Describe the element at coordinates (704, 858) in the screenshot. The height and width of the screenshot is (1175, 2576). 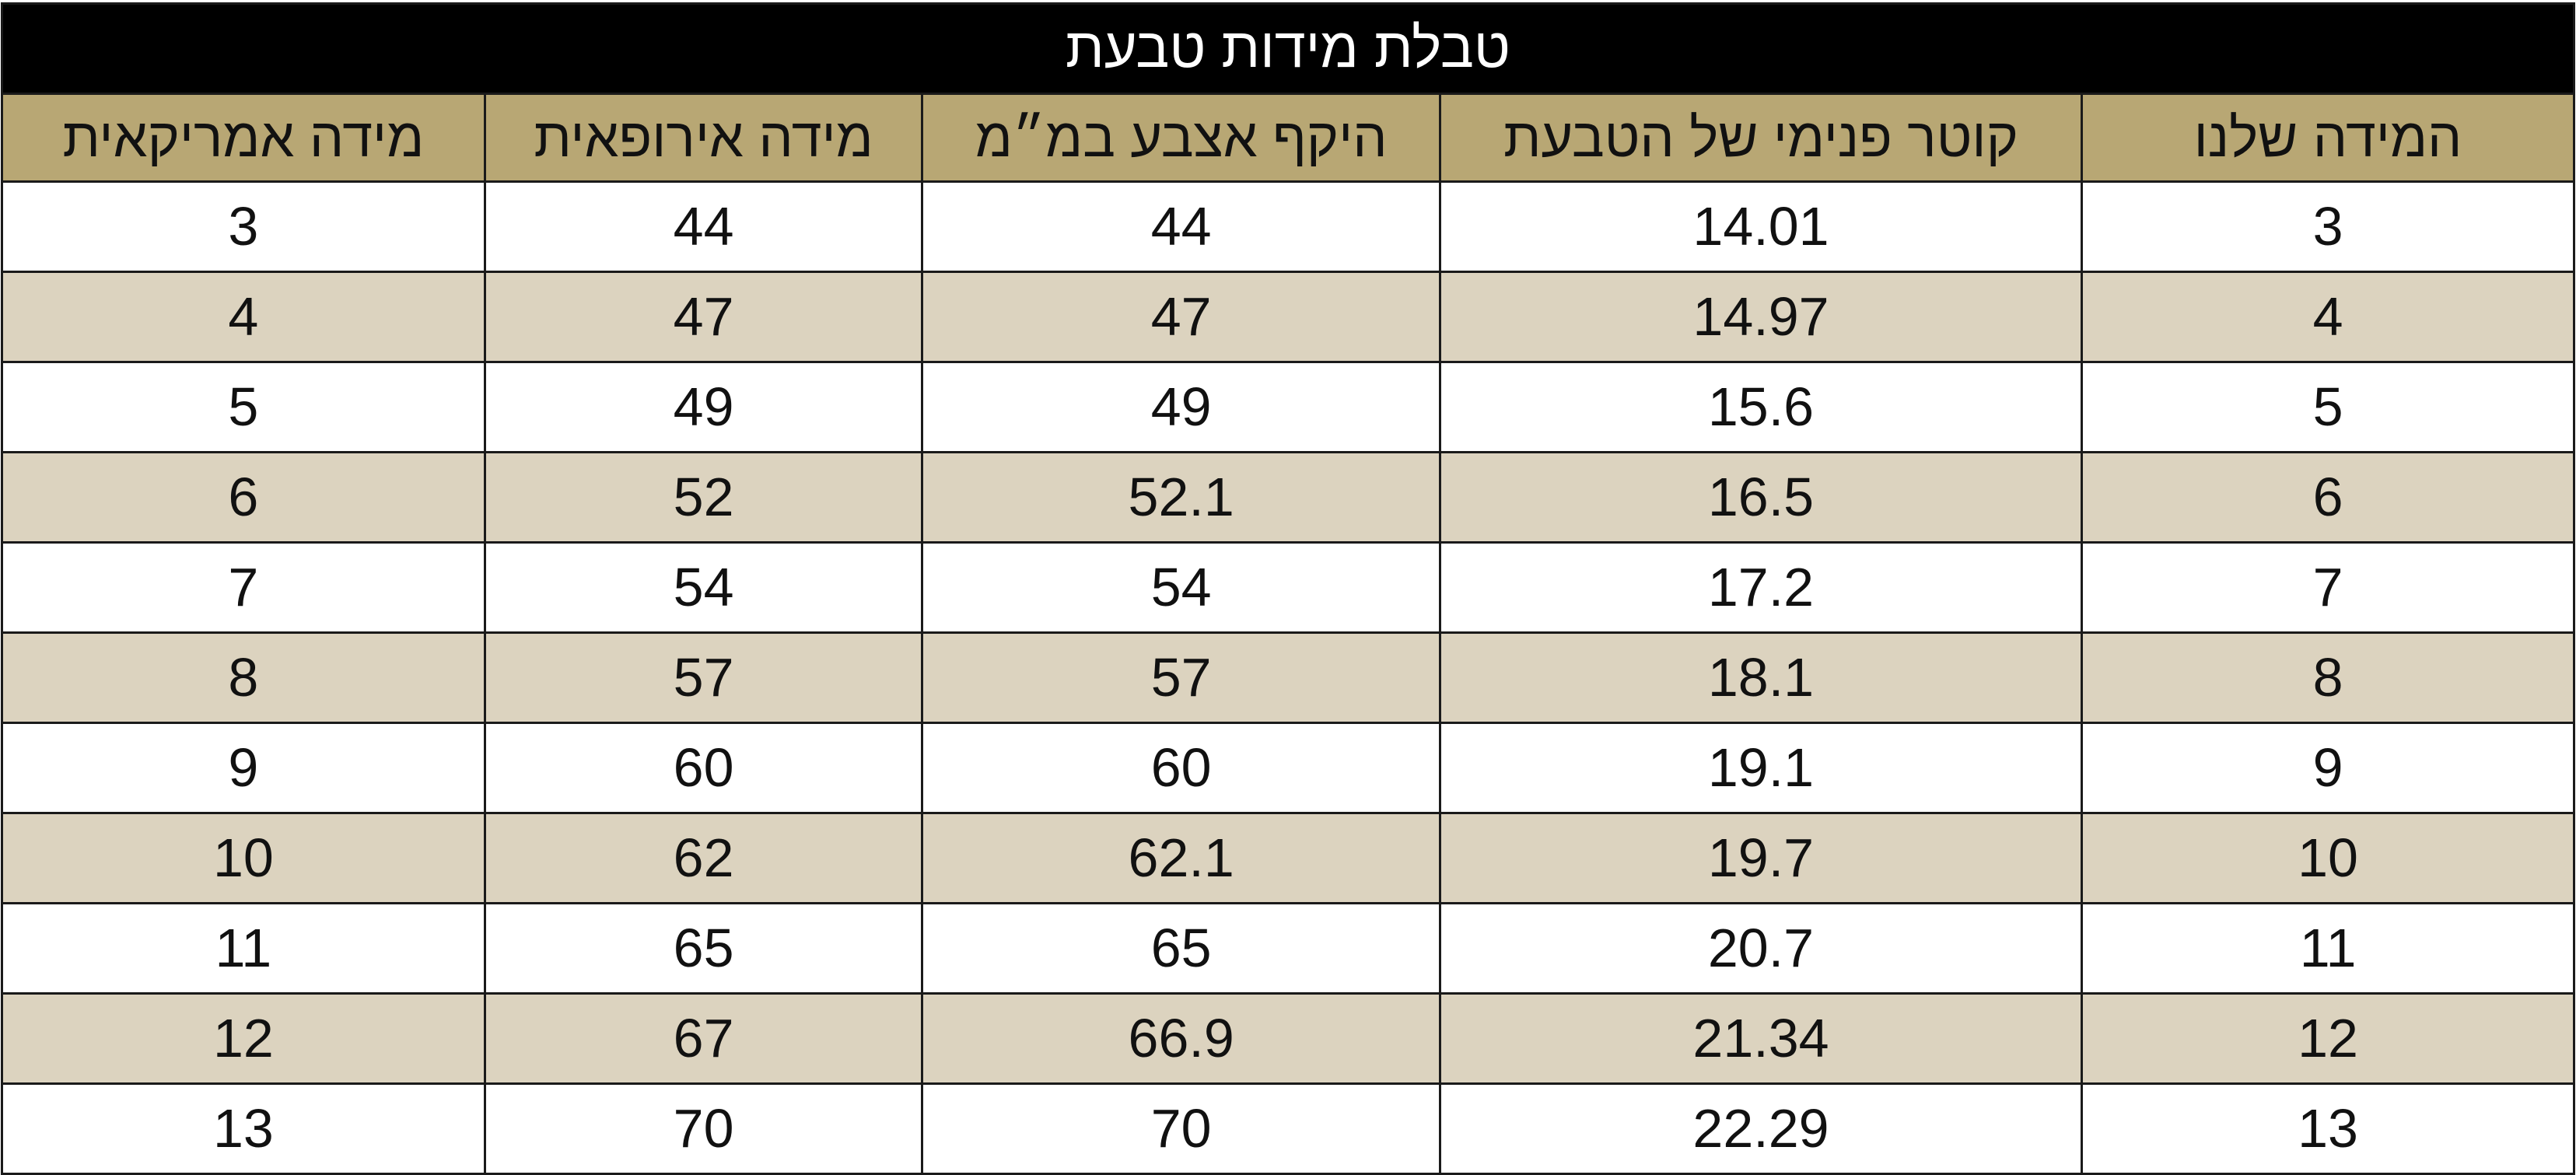
I see `cell-european-size: 62` at that location.